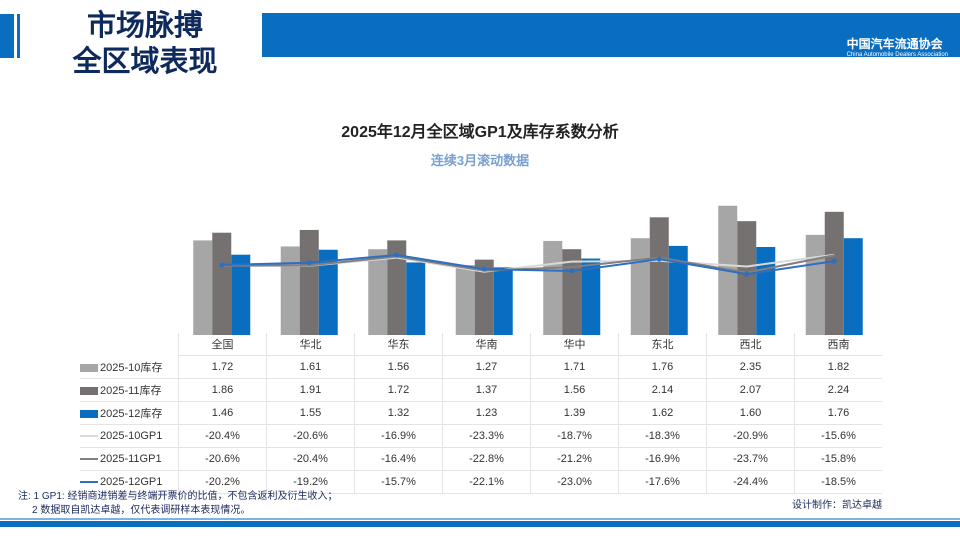  What do you see at coordinates (398, 436) in the screenshot?
I see `data-label: -16.9%` at bounding box center [398, 436].